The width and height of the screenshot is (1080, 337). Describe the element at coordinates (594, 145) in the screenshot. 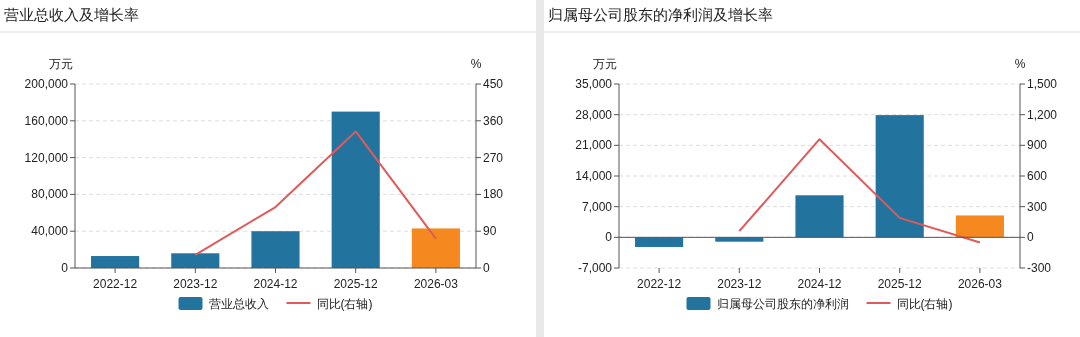

I see `y-tick-label: 21,000` at that location.